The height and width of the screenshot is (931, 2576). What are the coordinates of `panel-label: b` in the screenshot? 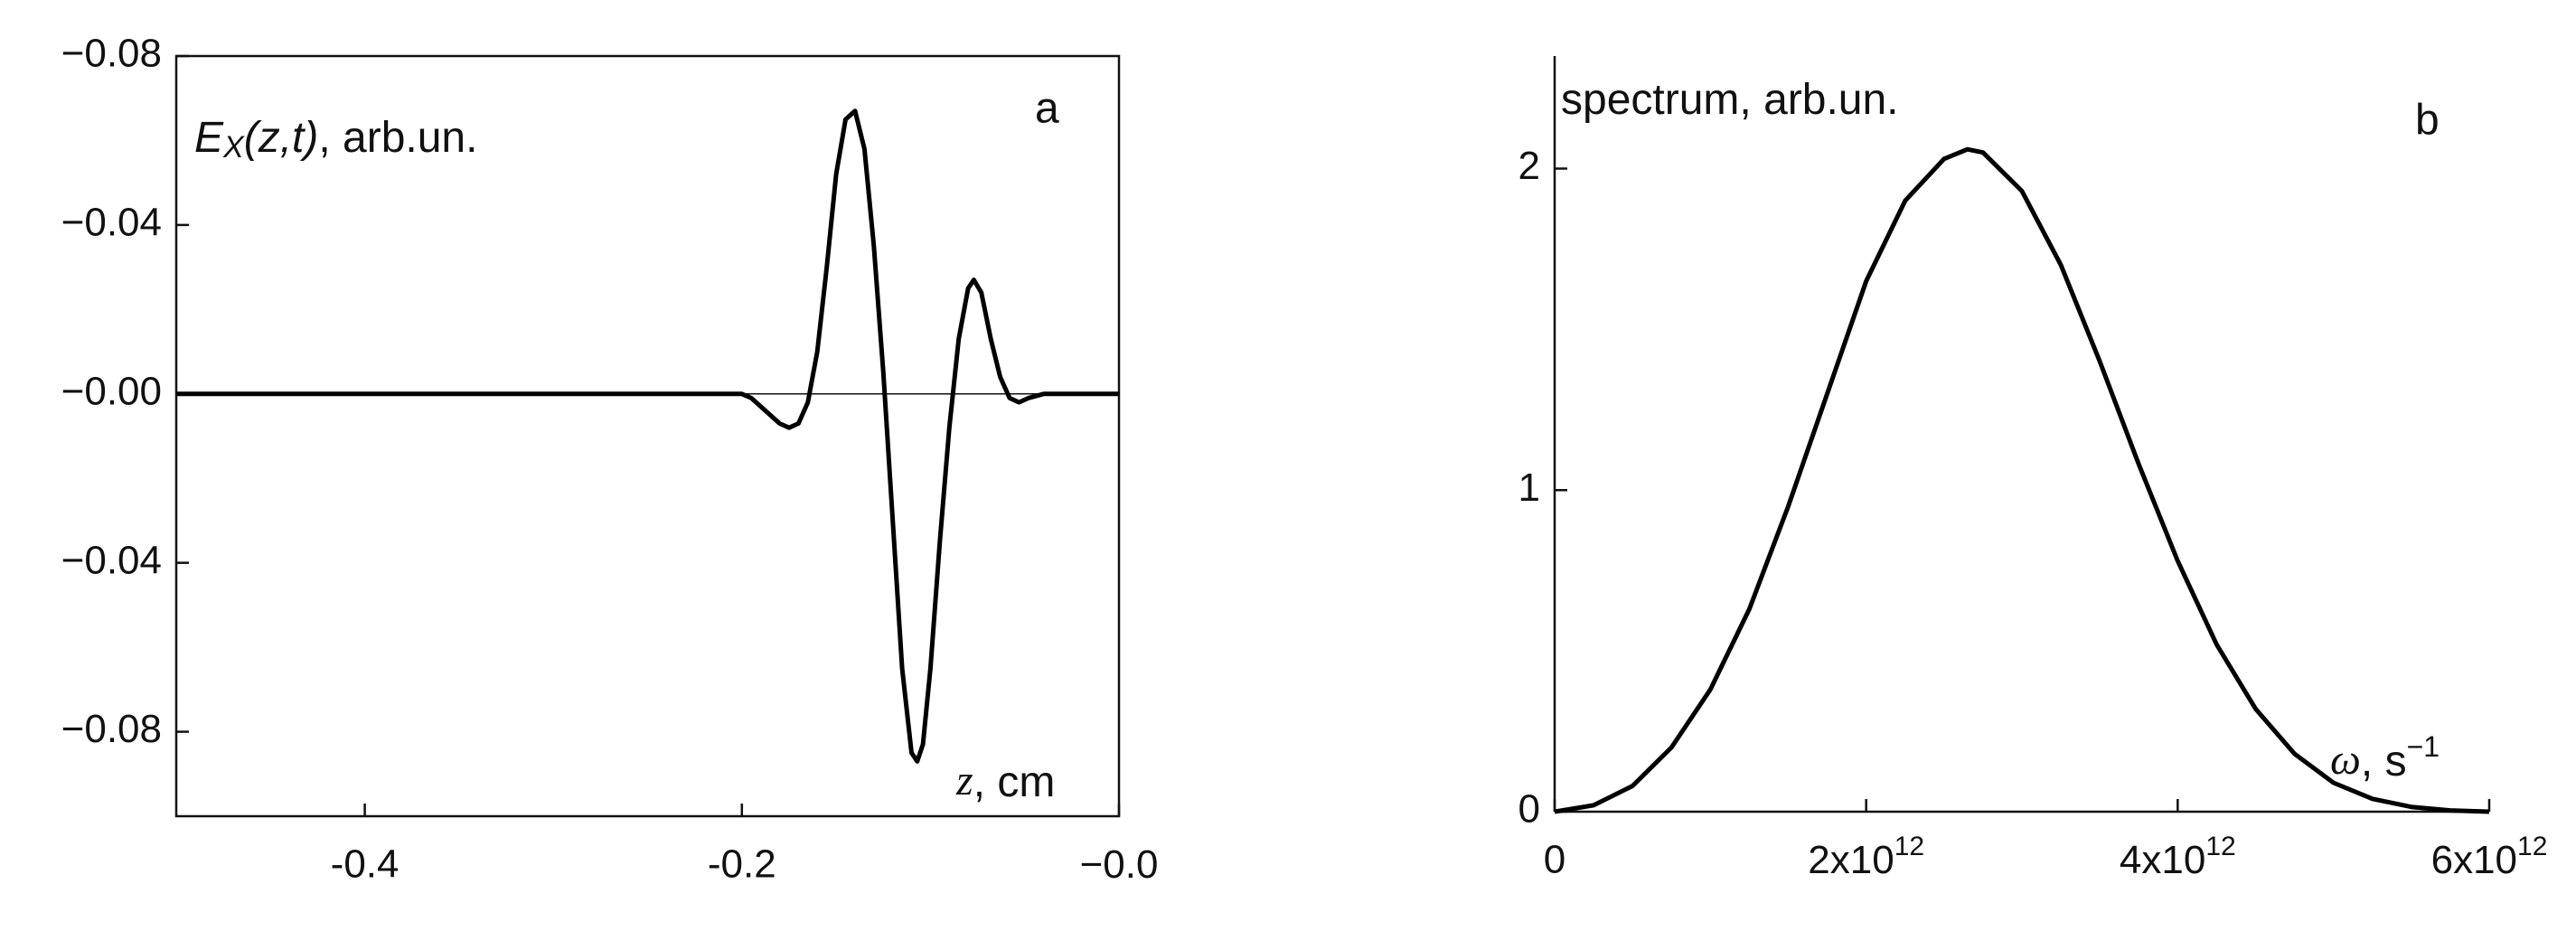 It's located at (2428, 121).